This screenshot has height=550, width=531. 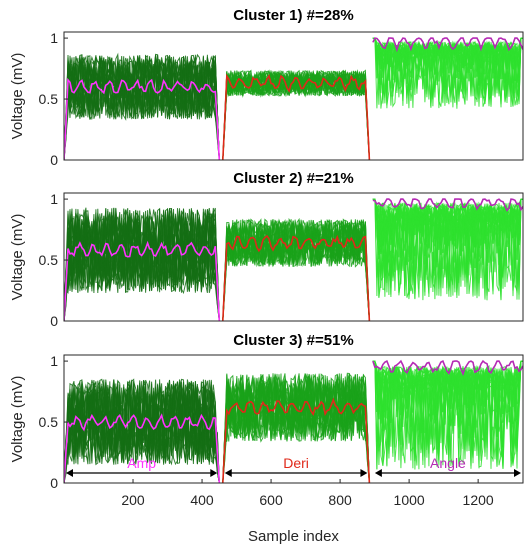 What do you see at coordinates (293, 536) in the screenshot?
I see `x-axis-label: Sample index` at bounding box center [293, 536].